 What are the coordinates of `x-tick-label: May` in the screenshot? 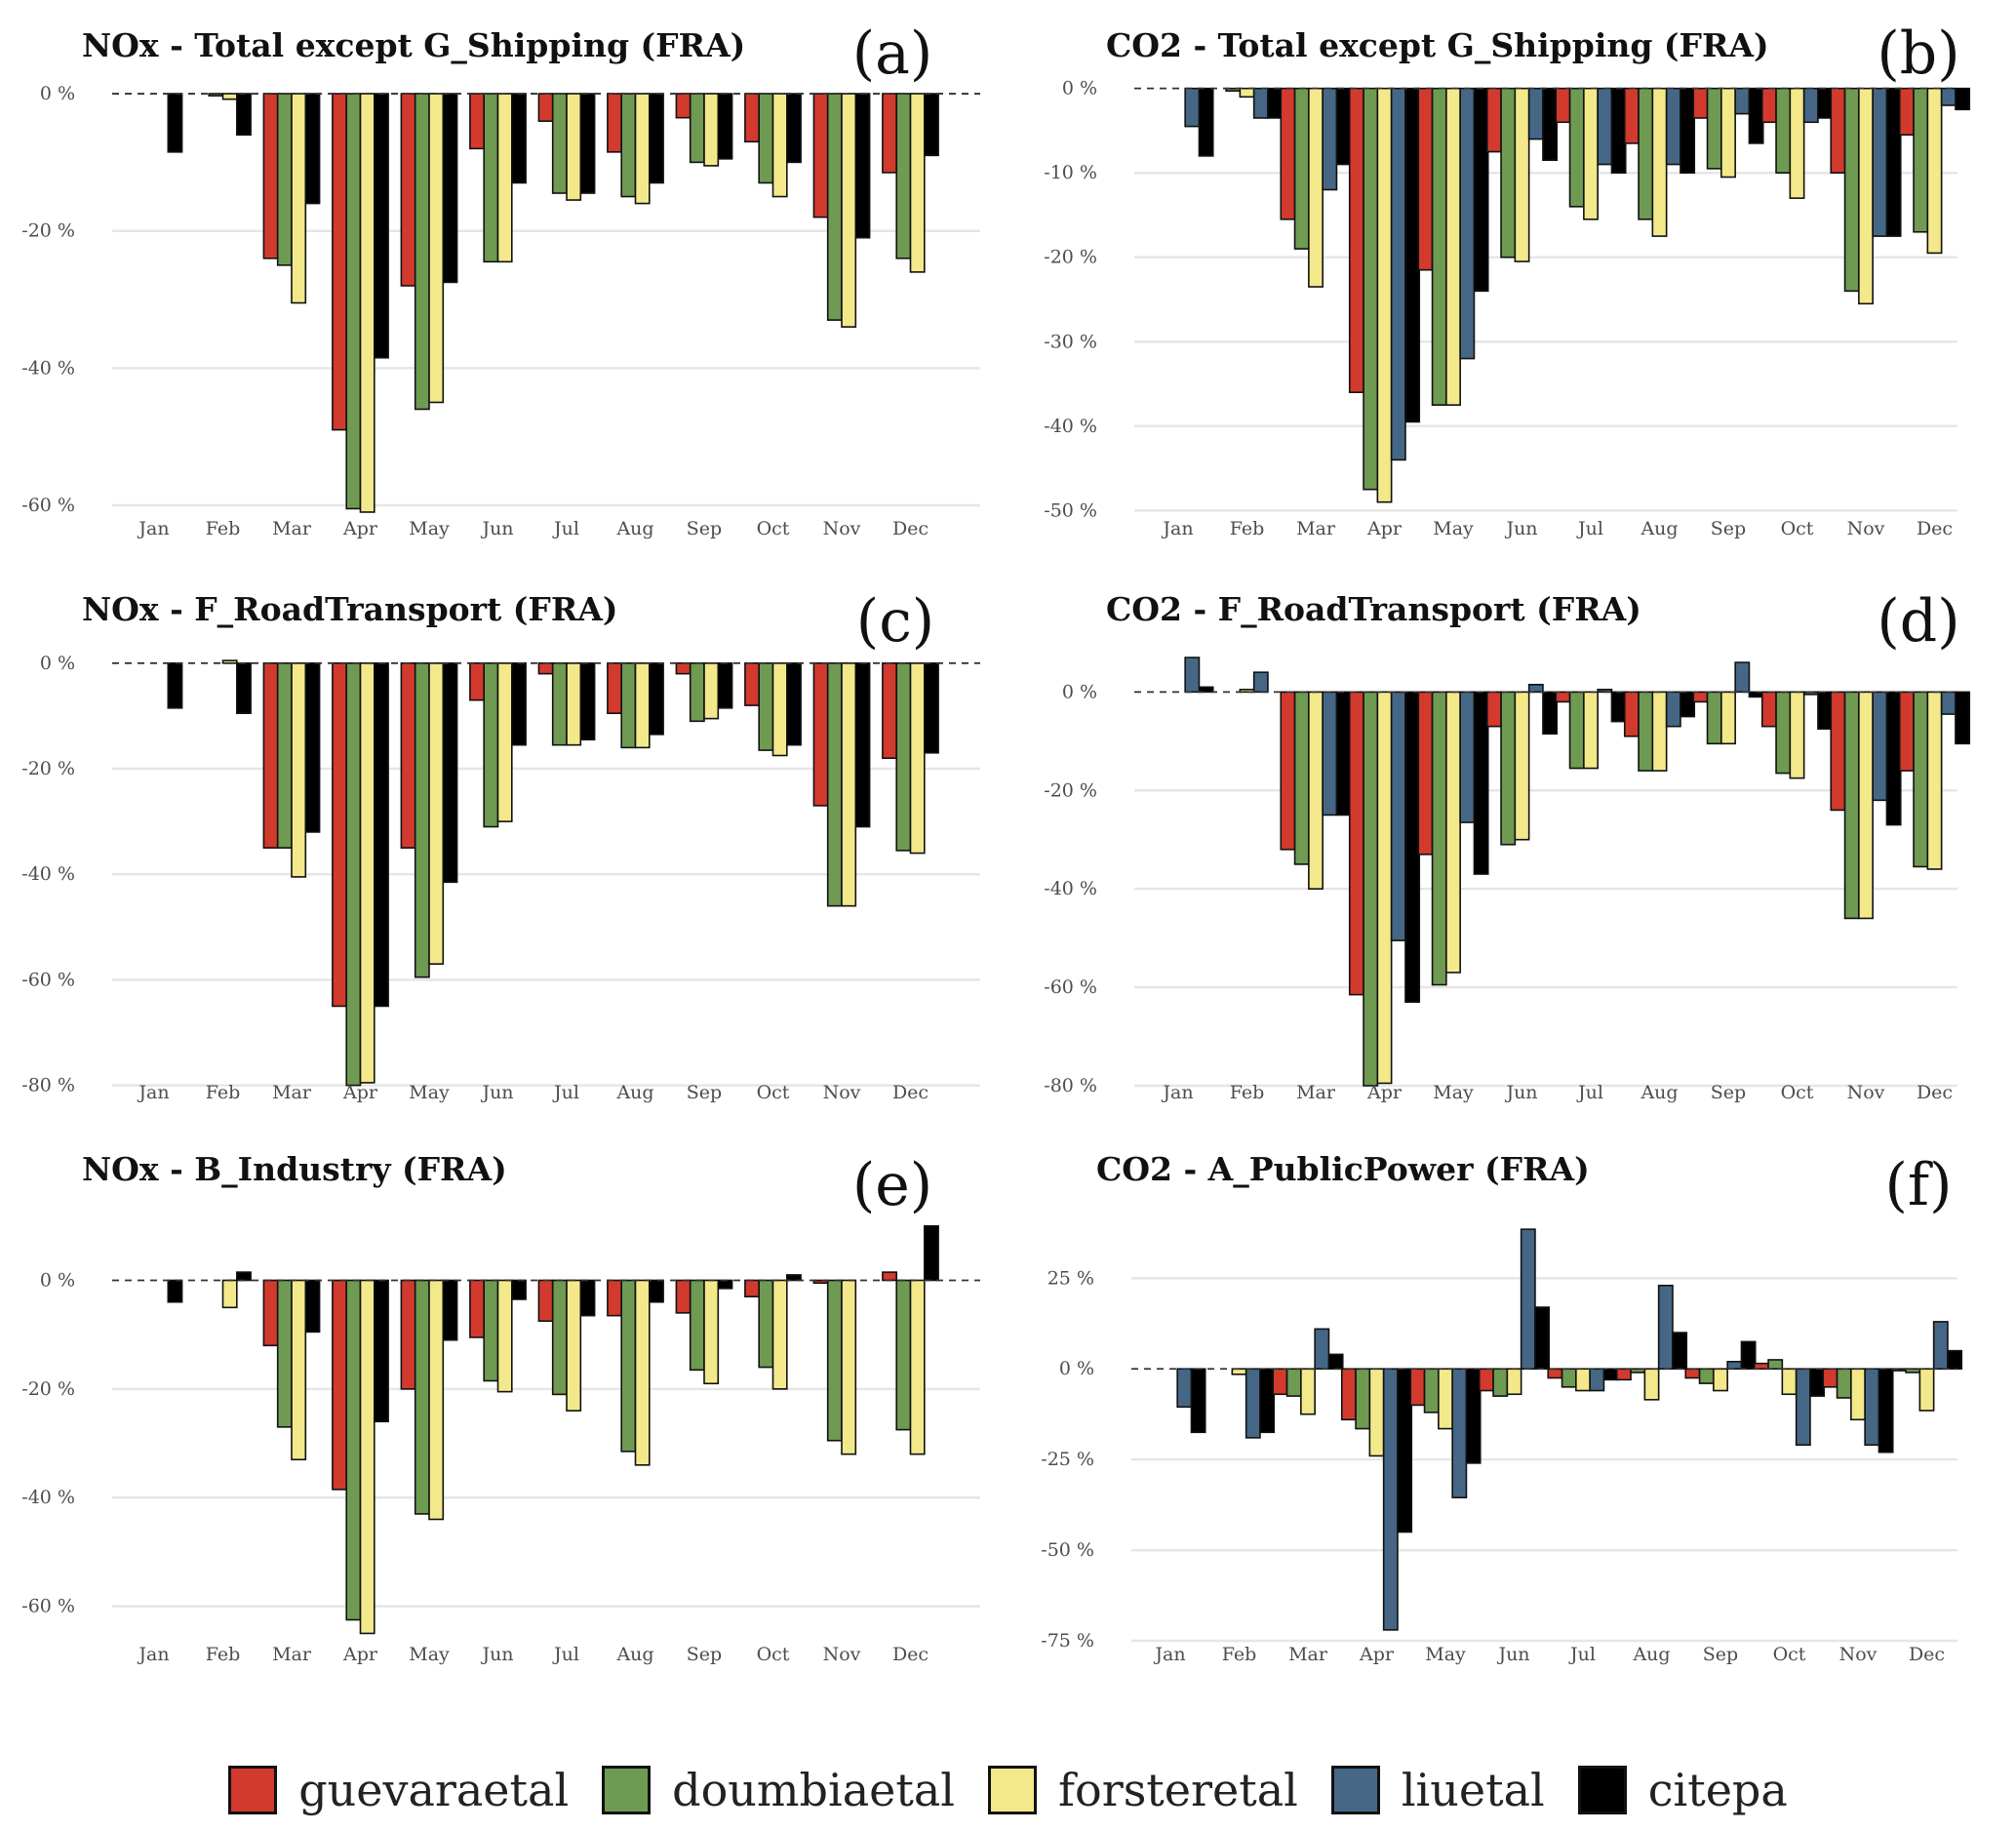 It's located at (430, 1655).